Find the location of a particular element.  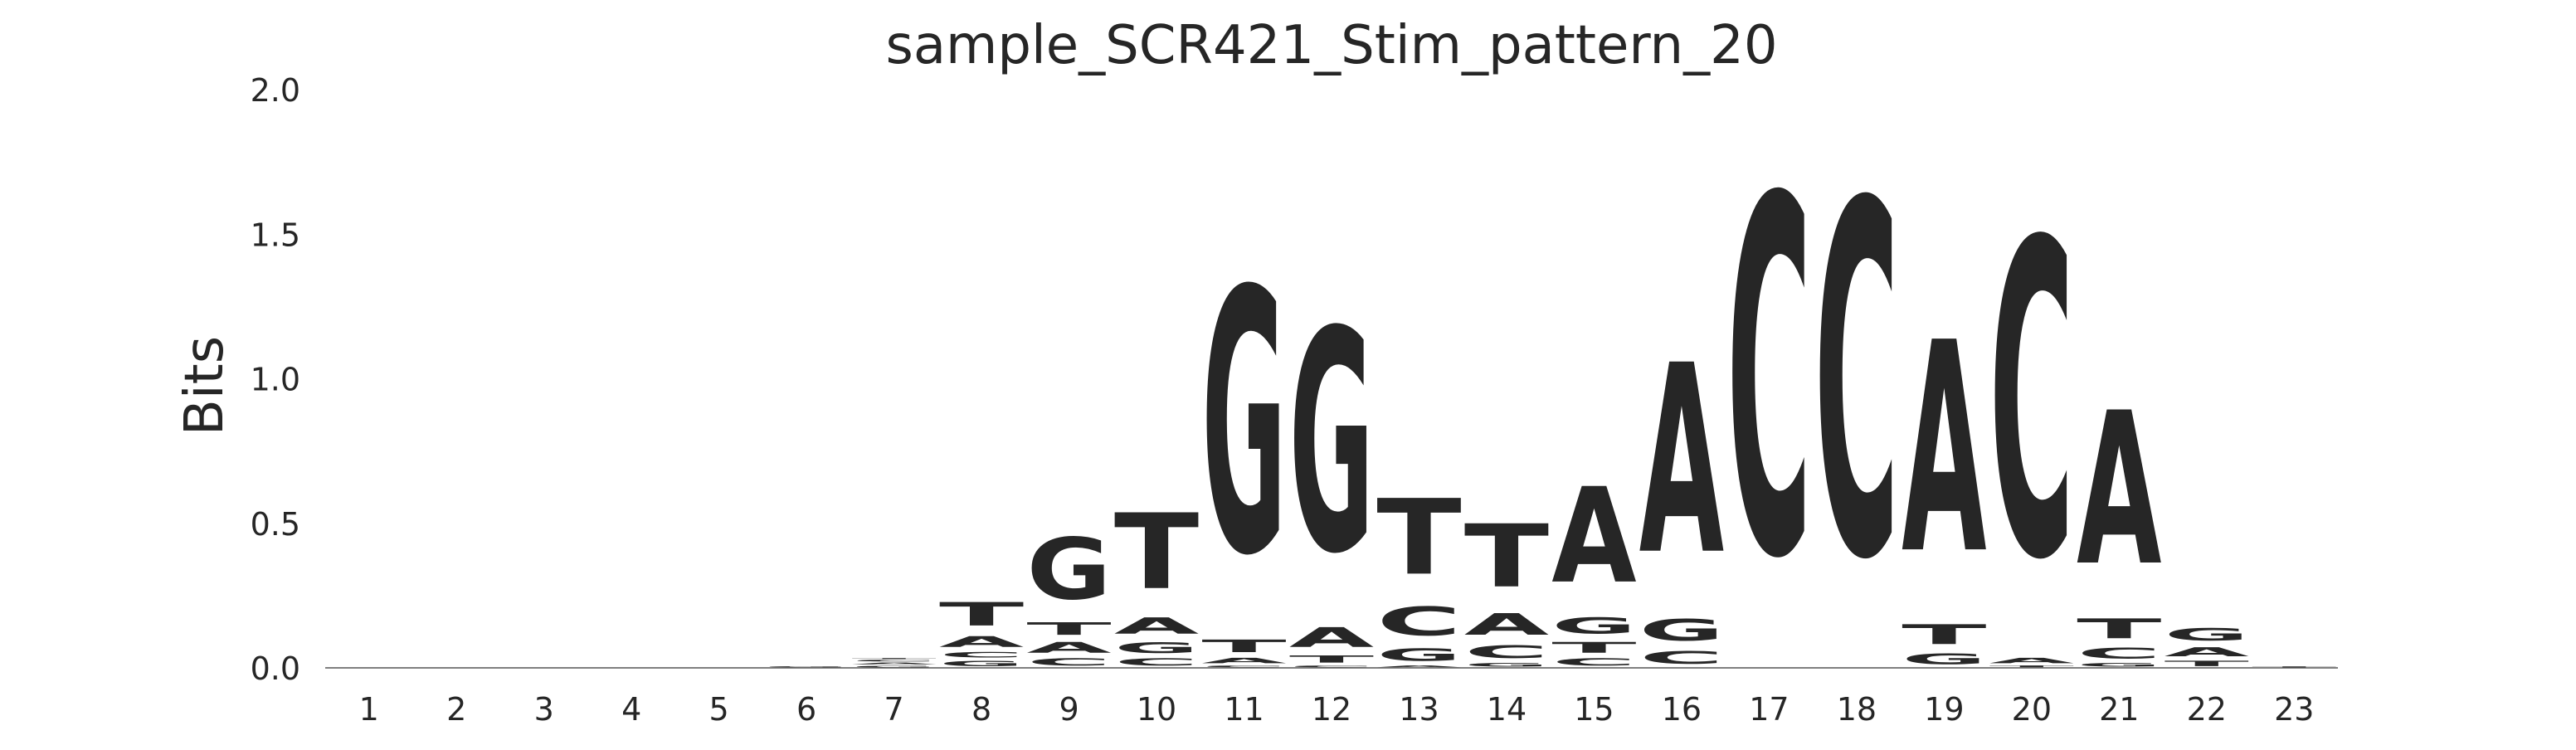

x-axis-ticks: 1 2 3 4 5 6 7 8 9 10 11 12 13 14 15 16 17 18 19 20 21 22 23 is located at coordinates (1337, 709).